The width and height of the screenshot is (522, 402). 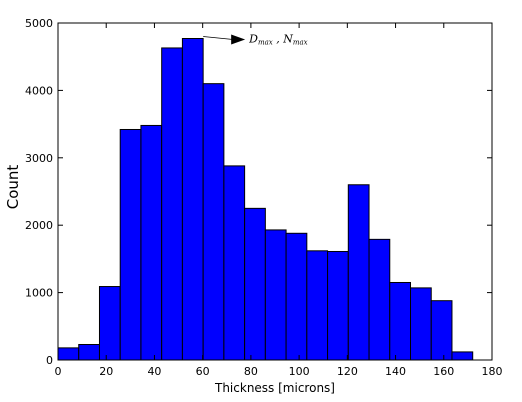 I want to click on annotation-arrowhead, so click(x=238, y=39).